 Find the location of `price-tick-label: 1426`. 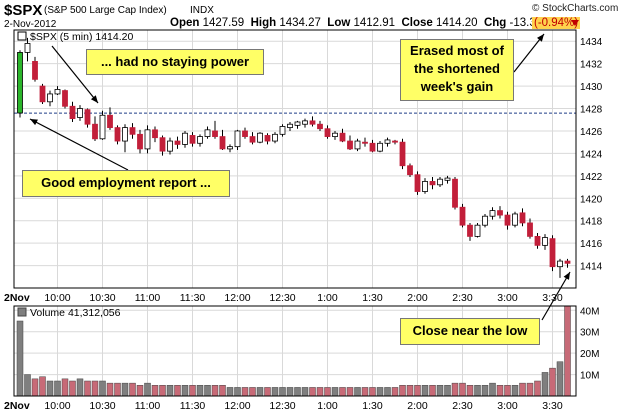

price-tick-label: 1426 is located at coordinates (591, 132).